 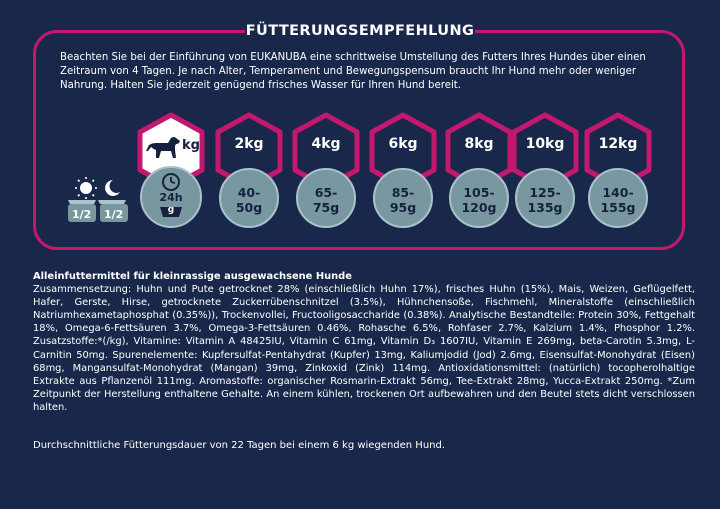 I want to click on weight-label: 4kg, so click(x=326, y=144).